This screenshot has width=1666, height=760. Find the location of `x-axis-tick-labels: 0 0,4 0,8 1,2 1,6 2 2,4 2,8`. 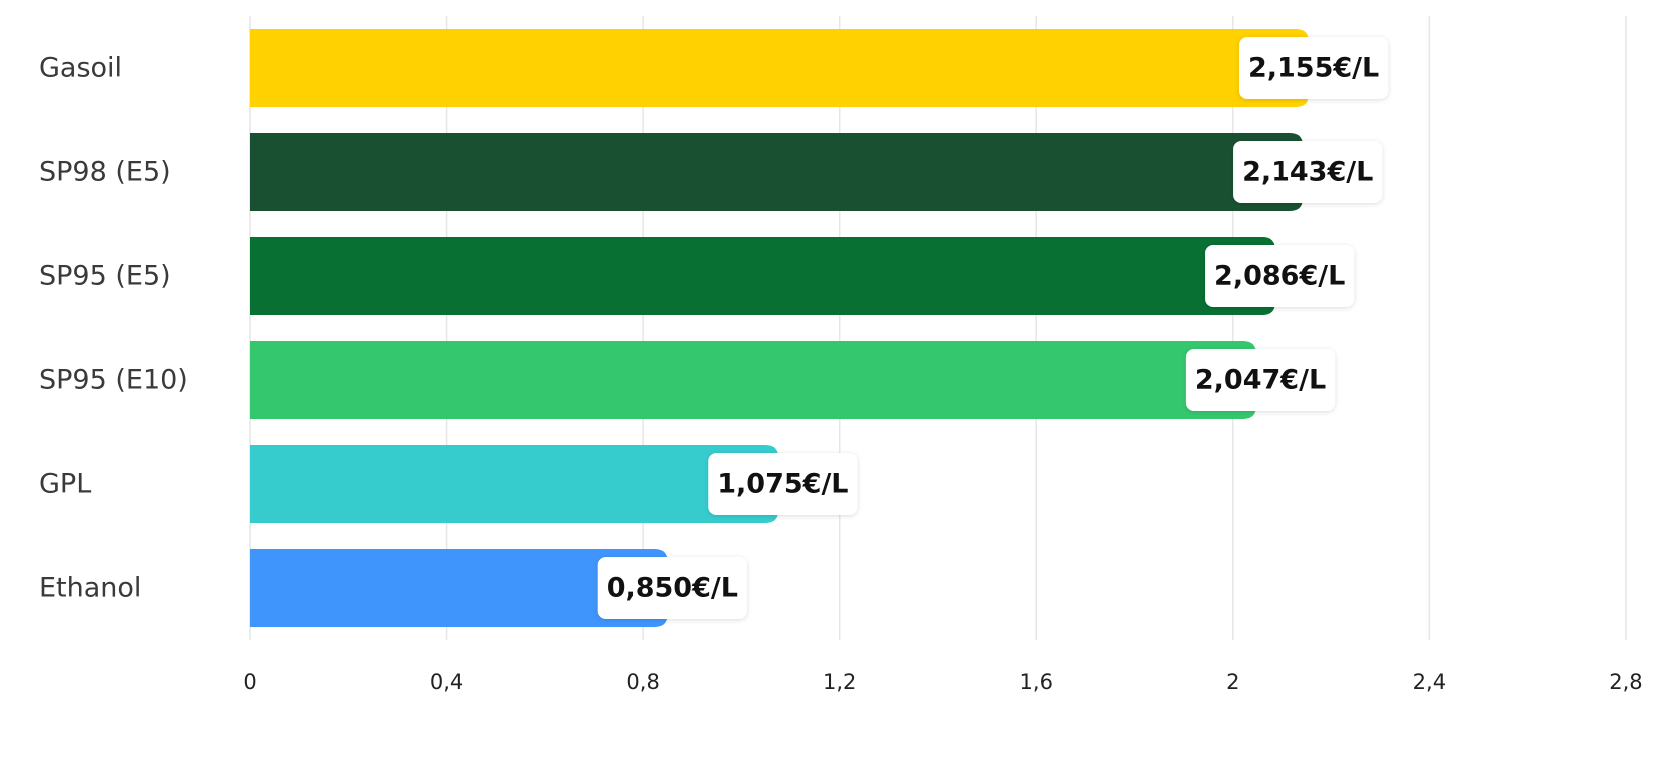

x-axis-tick-labels: 0 0,4 0,8 1,2 1,6 2 2,4 2,8 is located at coordinates (942, 682).